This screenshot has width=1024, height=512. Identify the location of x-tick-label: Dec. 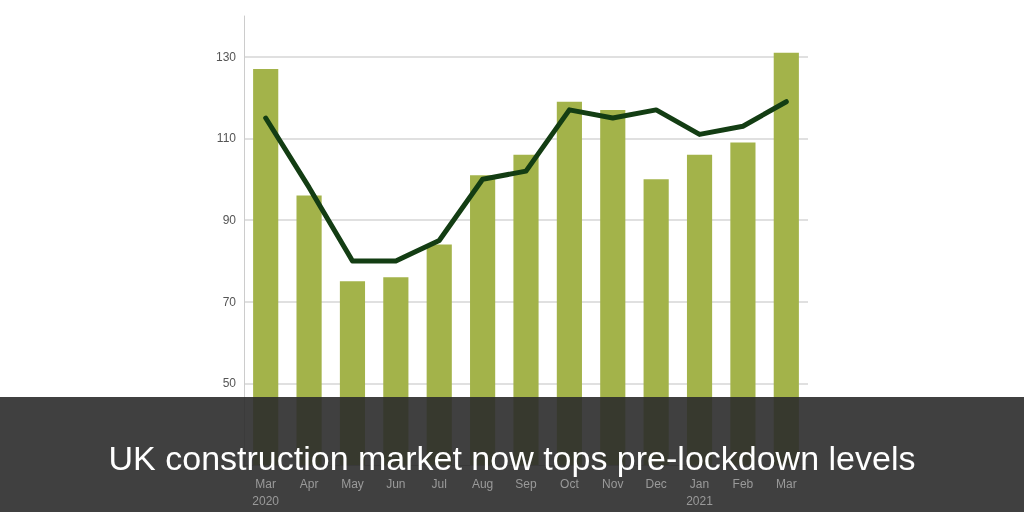
(656, 483).